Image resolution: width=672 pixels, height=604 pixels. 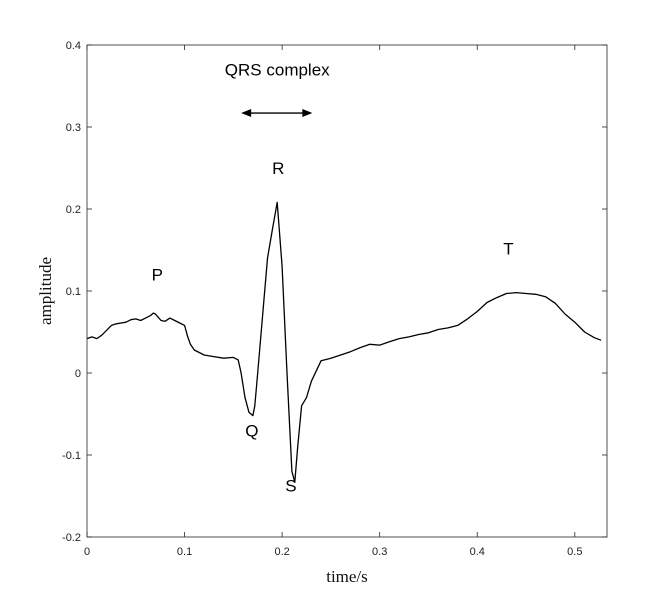 What do you see at coordinates (73, 292) in the screenshot?
I see `y-tick-label: 0.1` at bounding box center [73, 292].